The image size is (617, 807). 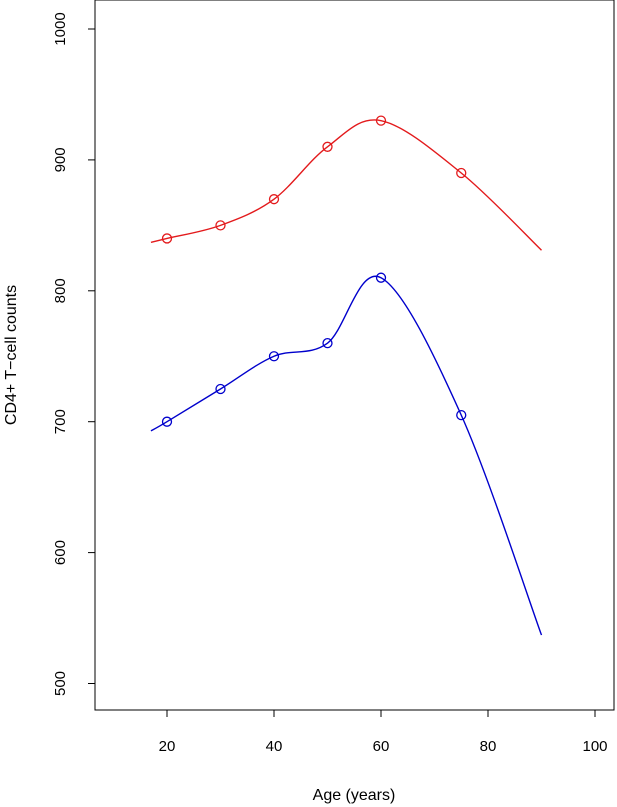 What do you see at coordinates (274, 746) in the screenshot?
I see `x-tick-label: 40` at bounding box center [274, 746].